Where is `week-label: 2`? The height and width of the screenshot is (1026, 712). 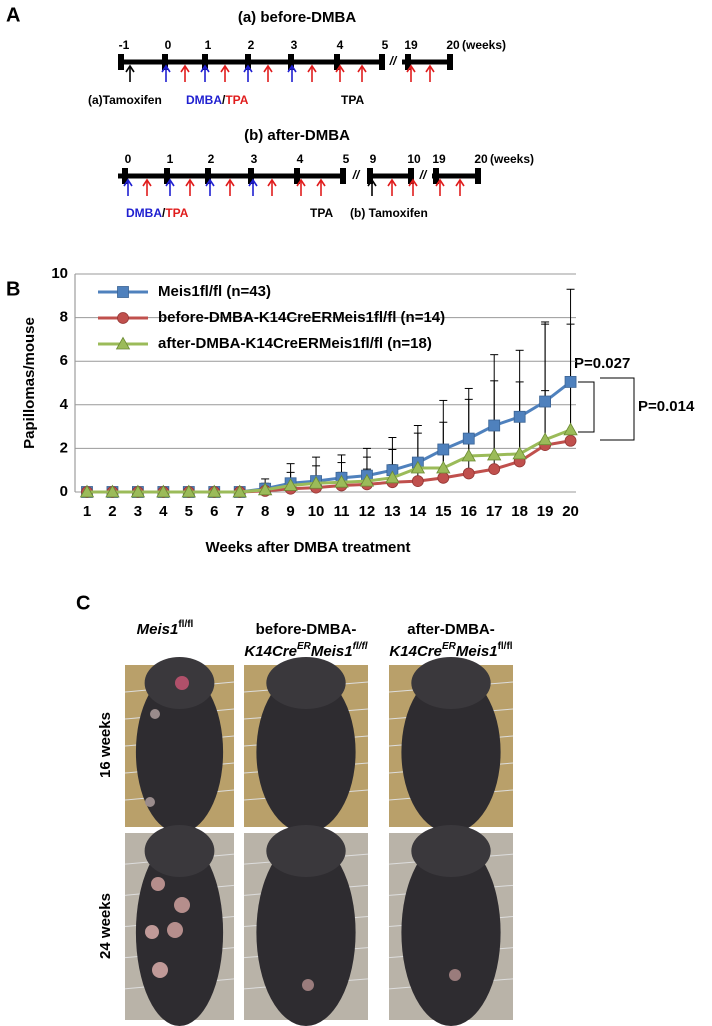
week-label: 2 is located at coordinates (251, 45).